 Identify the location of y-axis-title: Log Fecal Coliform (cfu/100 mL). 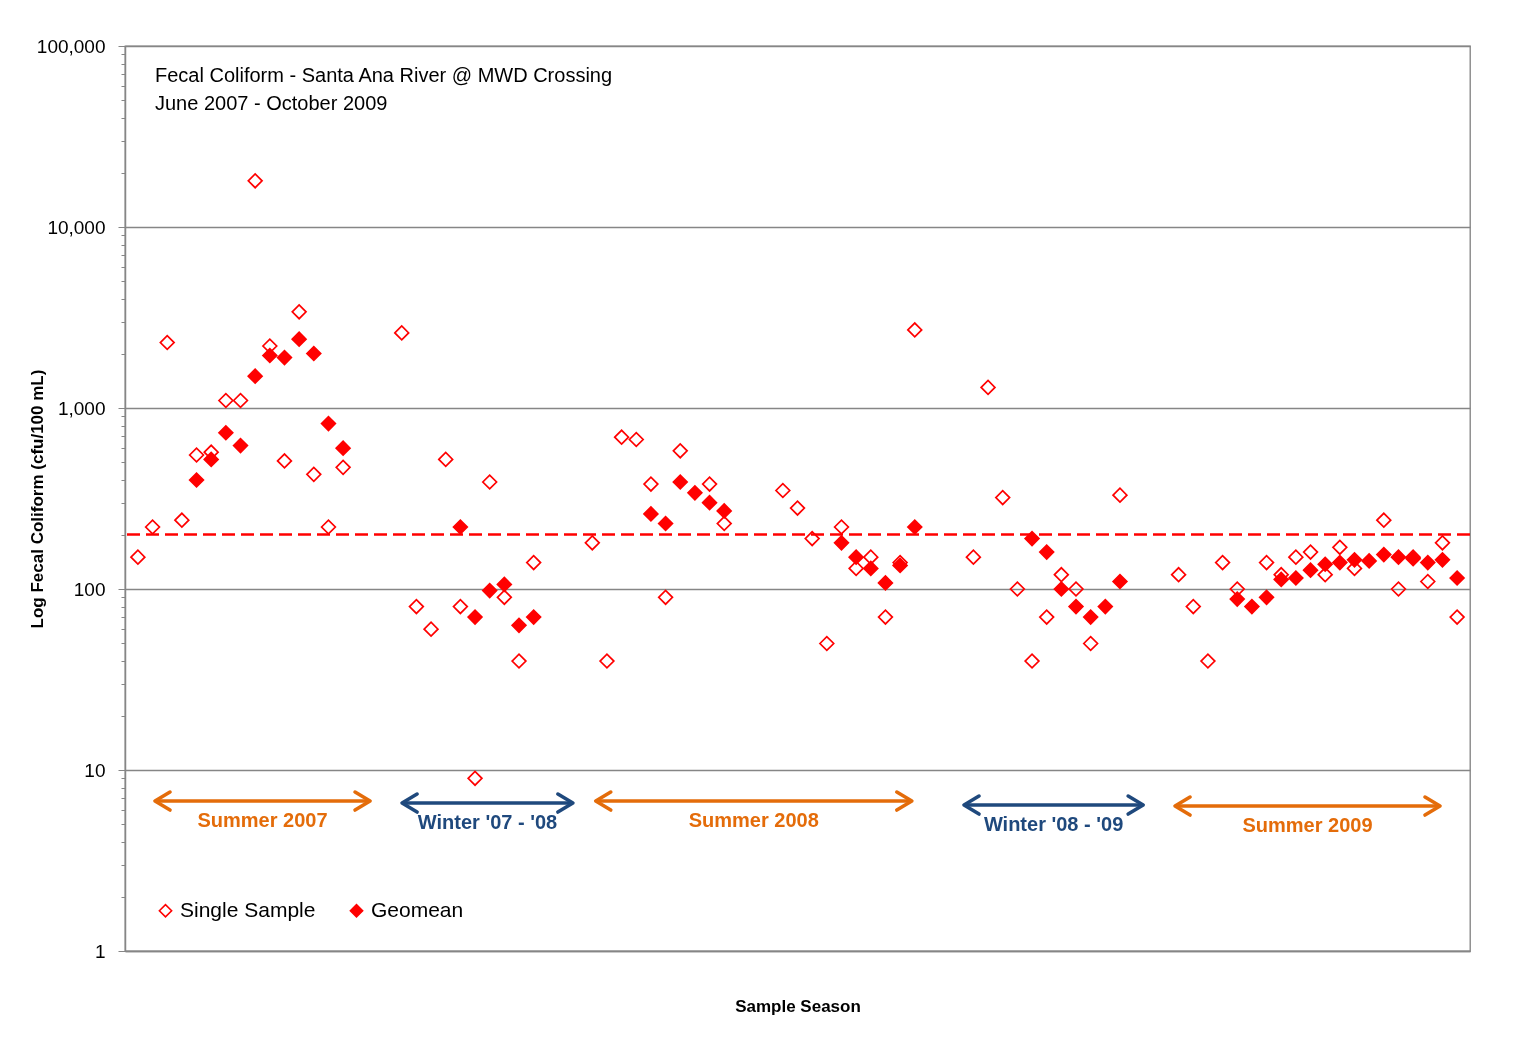
(37, 499).